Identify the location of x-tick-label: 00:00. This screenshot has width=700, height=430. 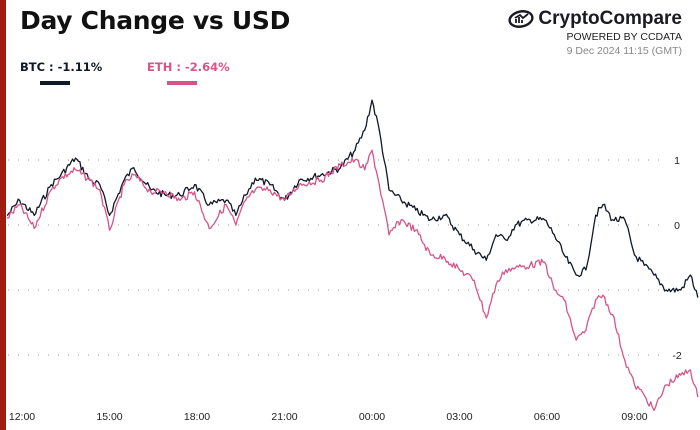
(372, 417).